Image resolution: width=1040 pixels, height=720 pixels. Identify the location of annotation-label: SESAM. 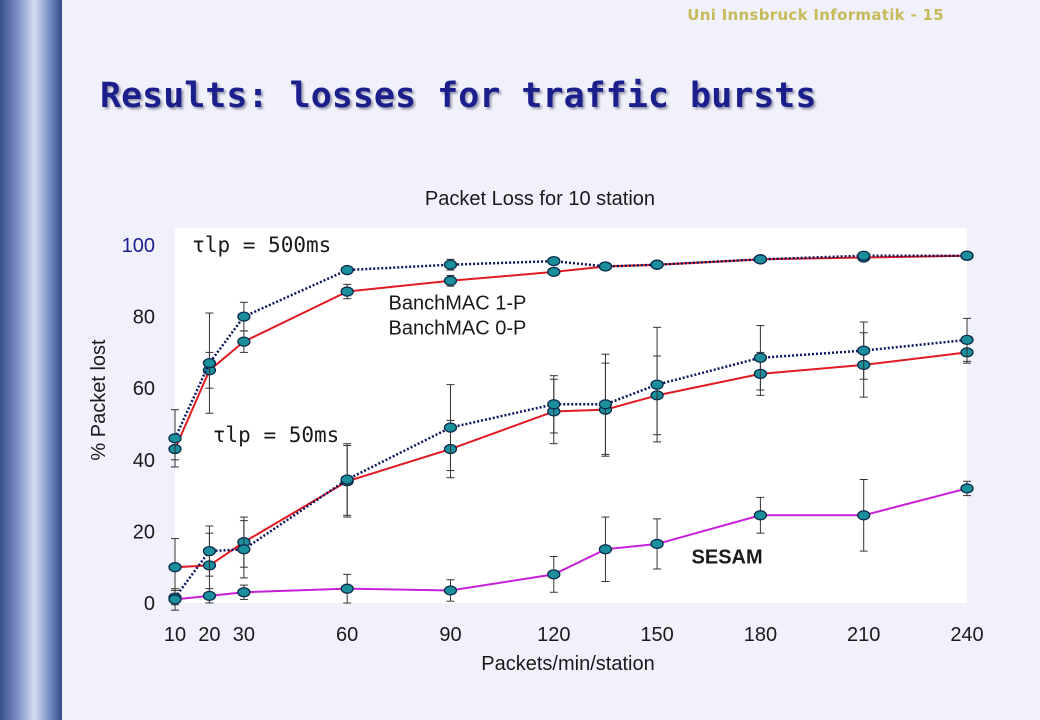
(727, 558).